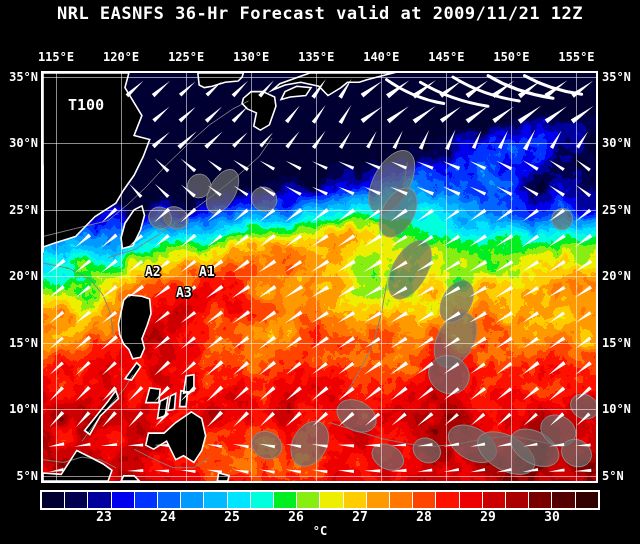 Image resolution: width=640 pixels, height=544 pixels. What do you see at coordinates (576, 57) in the screenshot?
I see `lon-tick-label: 155°E` at bounding box center [576, 57].